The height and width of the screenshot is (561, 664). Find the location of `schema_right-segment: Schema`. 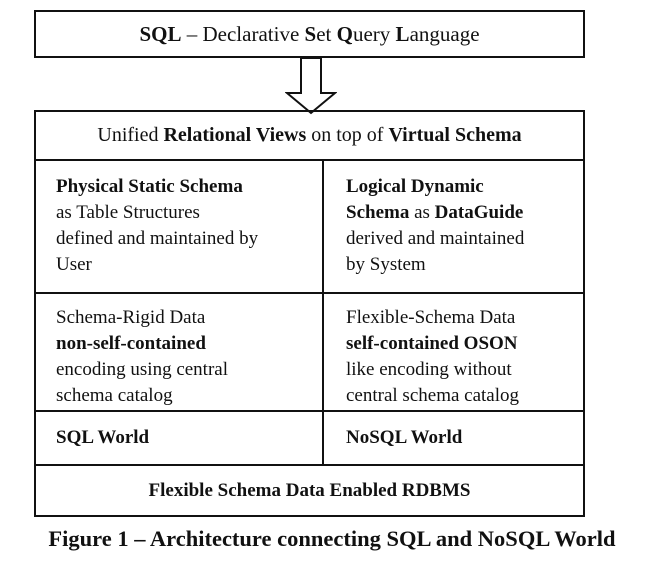

schema_right-segment: Schema is located at coordinates (378, 212).